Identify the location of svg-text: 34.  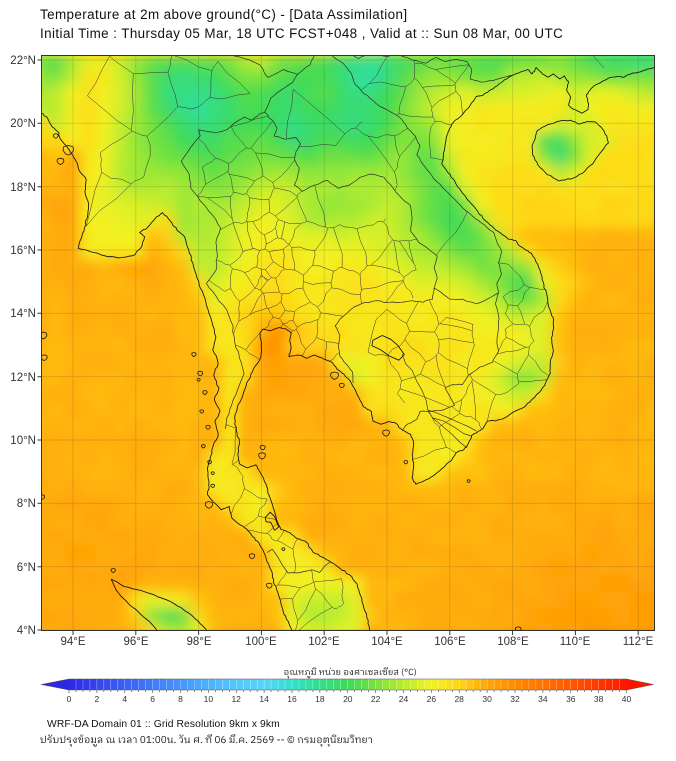
(543, 699).